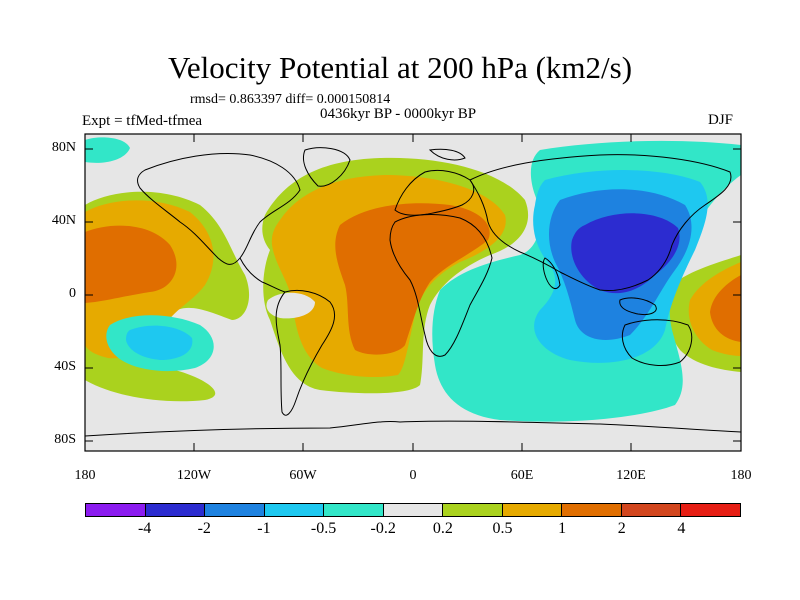  Describe the element at coordinates (631, 475) in the screenshot. I see `lon-label-120e: 120E` at that location.